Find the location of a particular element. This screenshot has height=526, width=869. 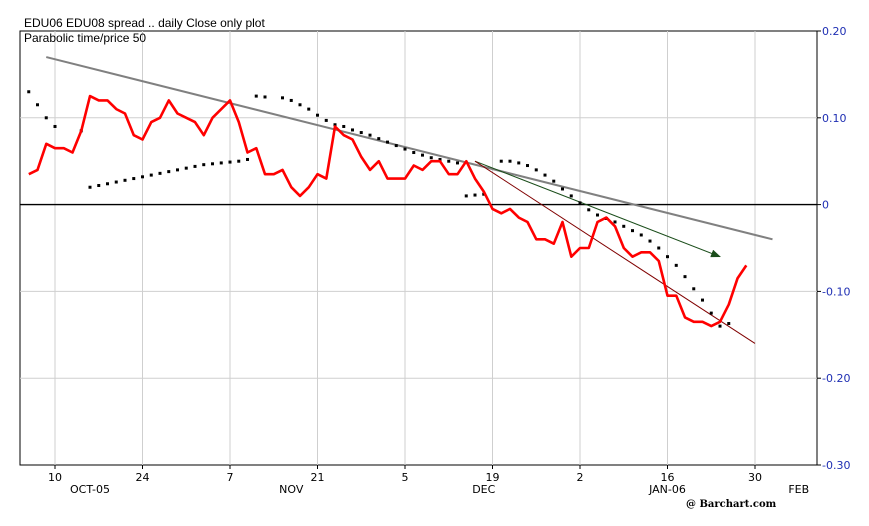

y-tick-label: -0.30 is located at coordinates (836, 465).